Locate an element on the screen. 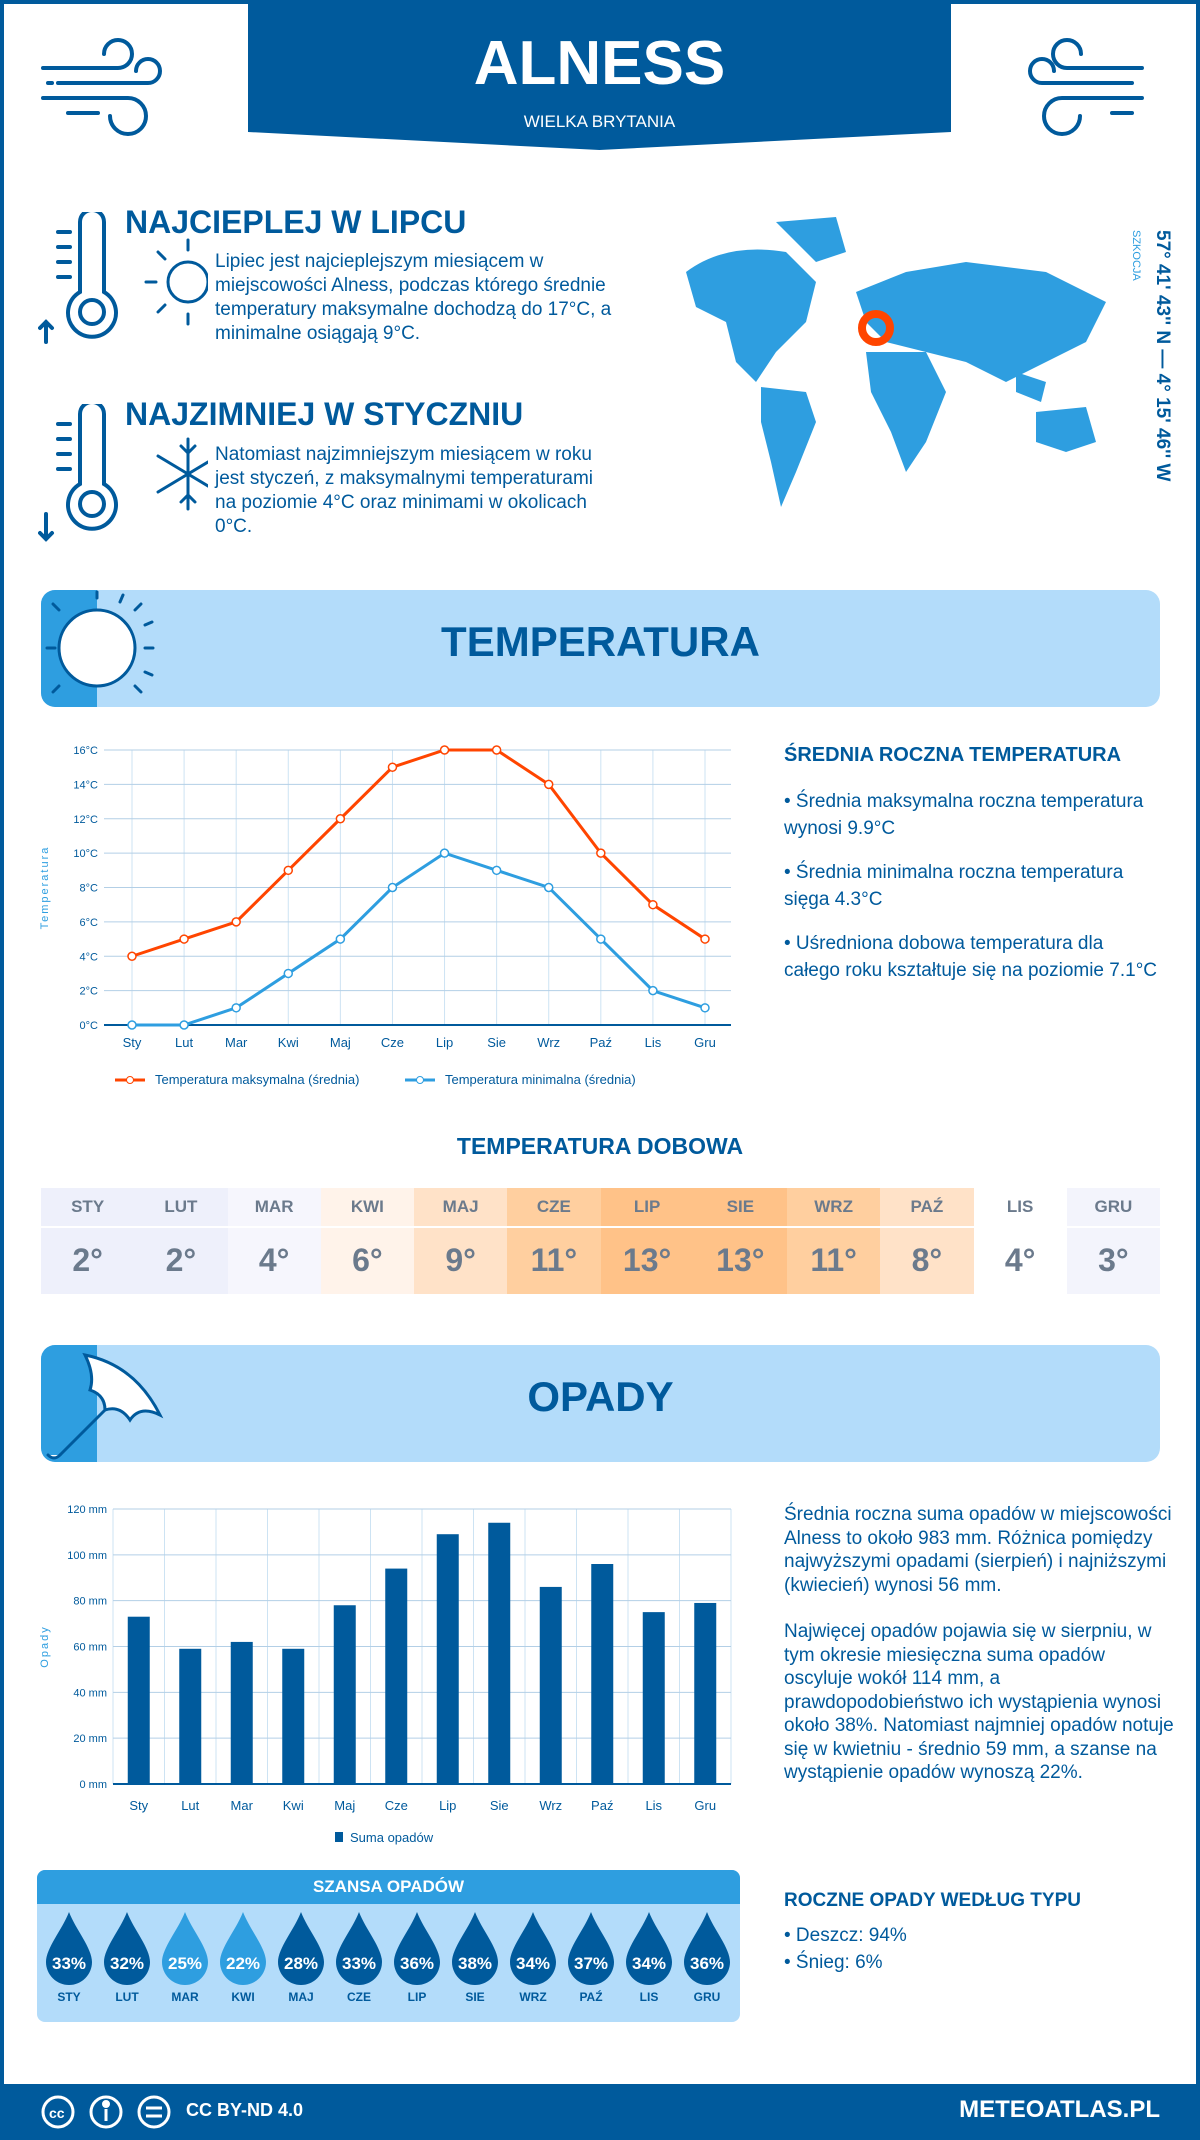 The image size is (1200, 2140). daily-temp-cell: LIP 13° is located at coordinates (647, 1241).